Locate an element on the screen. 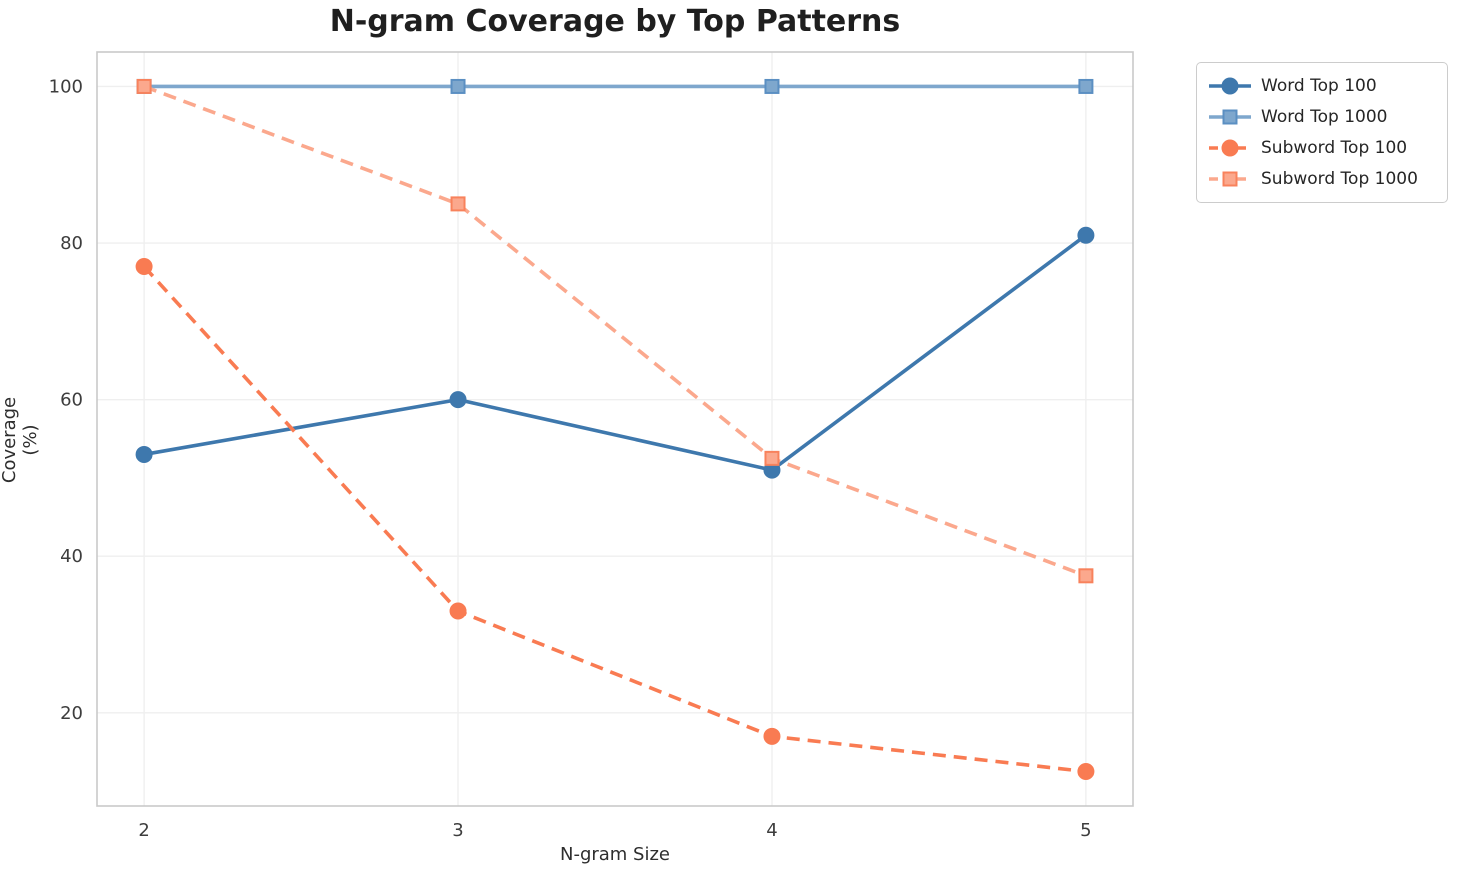  x-axis-label: N-gram Size is located at coordinates (615, 854).